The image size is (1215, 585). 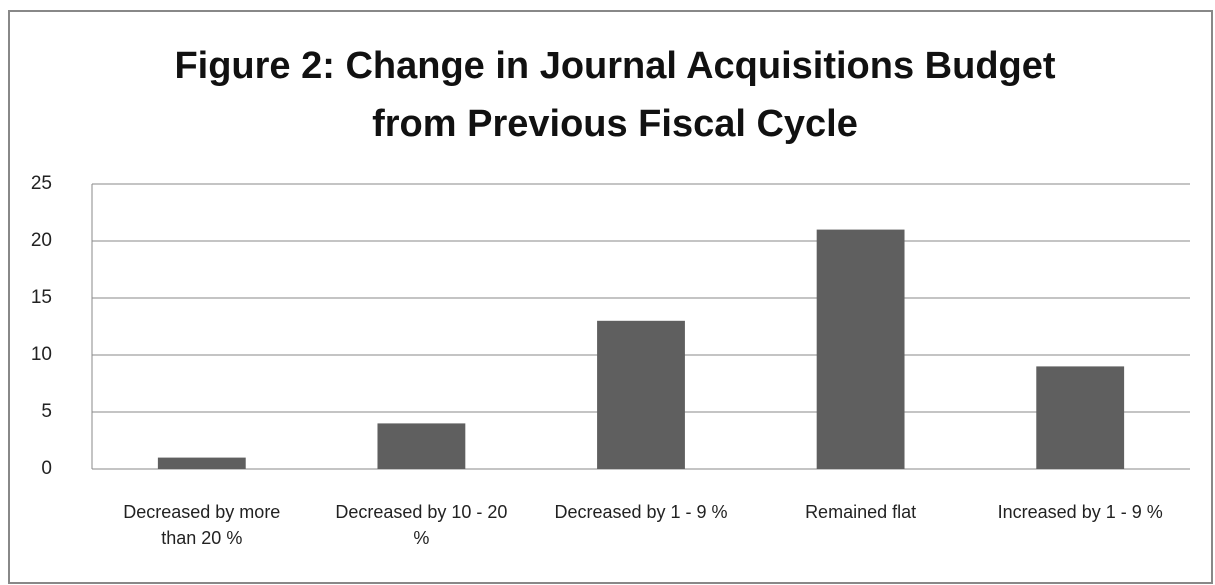 What do you see at coordinates (615, 124) in the screenshot?
I see `chart-title: from Previous Fiscal Cycle` at bounding box center [615, 124].